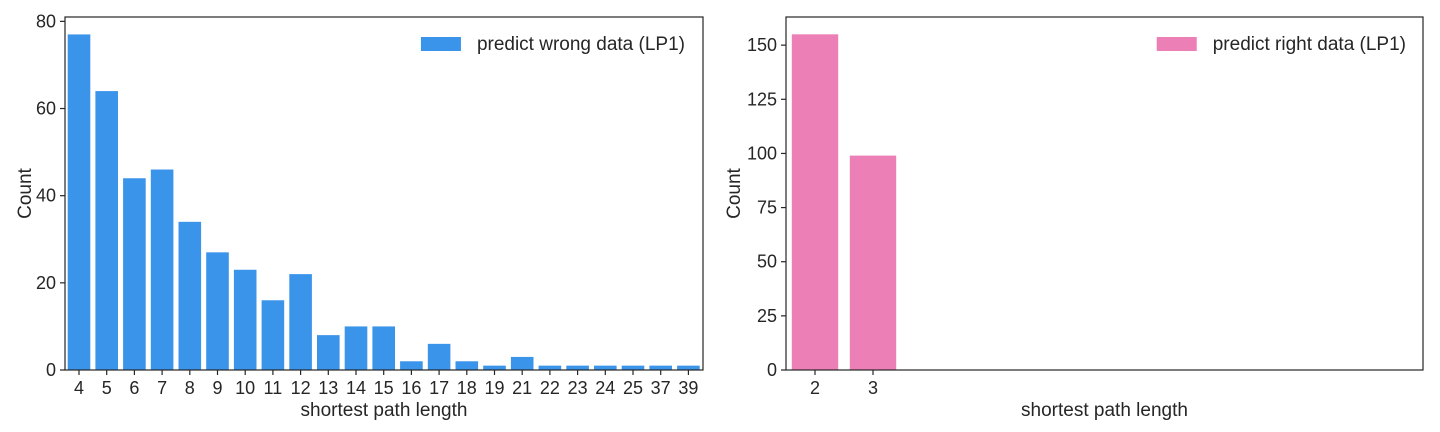 Image resolution: width=1440 pixels, height=432 pixels. What do you see at coordinates (844, 202) in the screenshot?
I see `bars-group` at bounding box center [844, 202].